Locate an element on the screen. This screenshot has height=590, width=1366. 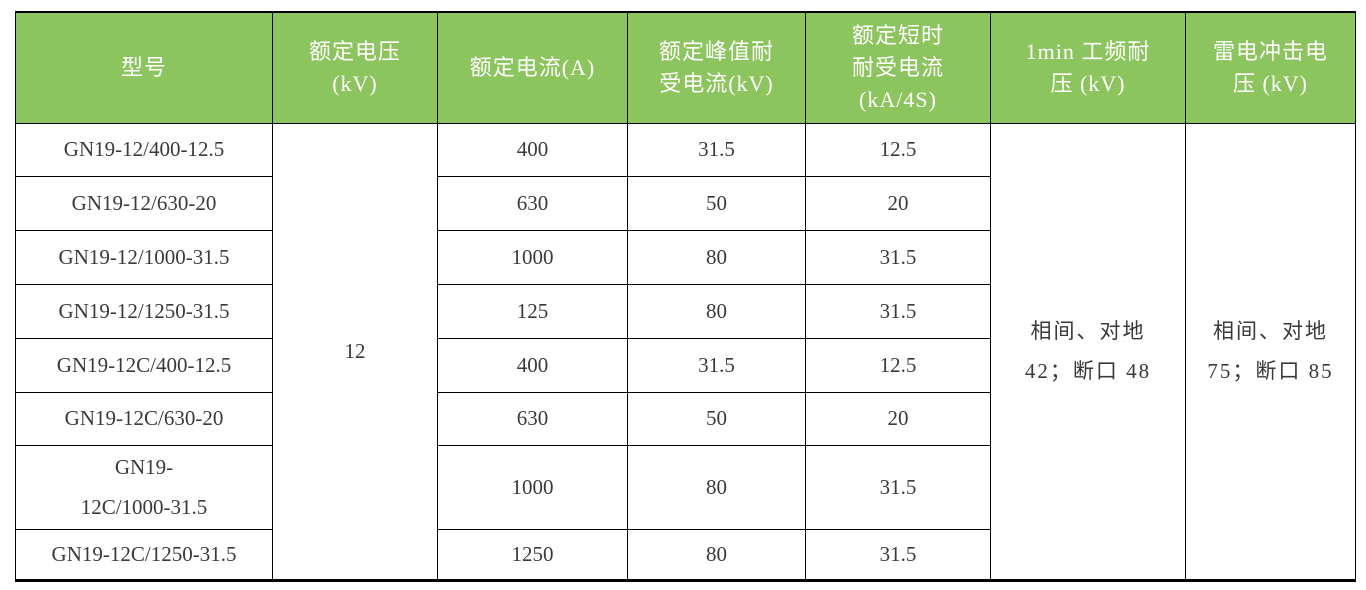
rated-current-cell: 1250 is located at coordinates (532, 555).